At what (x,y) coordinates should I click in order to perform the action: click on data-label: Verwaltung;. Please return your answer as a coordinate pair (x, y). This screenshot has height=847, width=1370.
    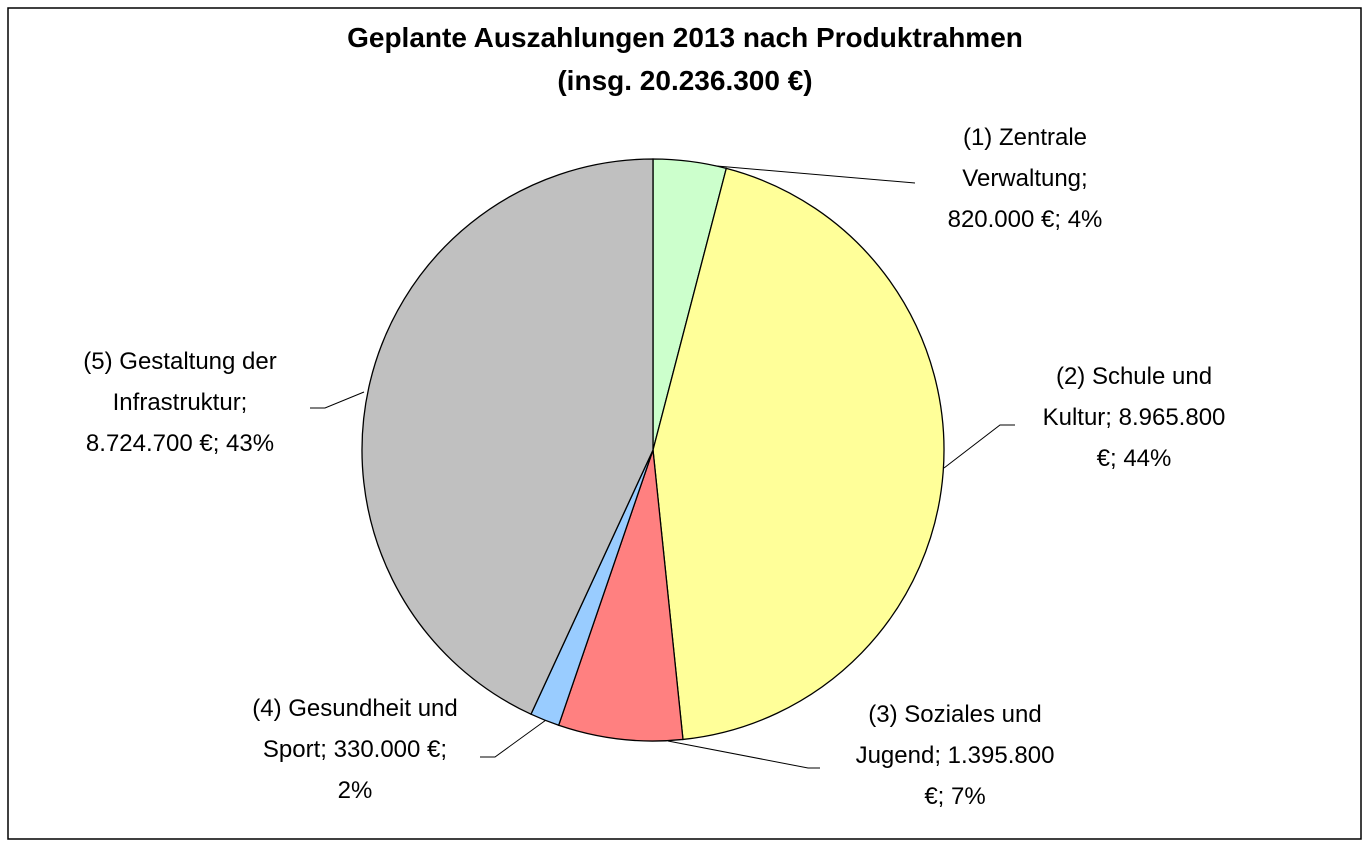
    Looking at the image, I should click on (1024, 178).